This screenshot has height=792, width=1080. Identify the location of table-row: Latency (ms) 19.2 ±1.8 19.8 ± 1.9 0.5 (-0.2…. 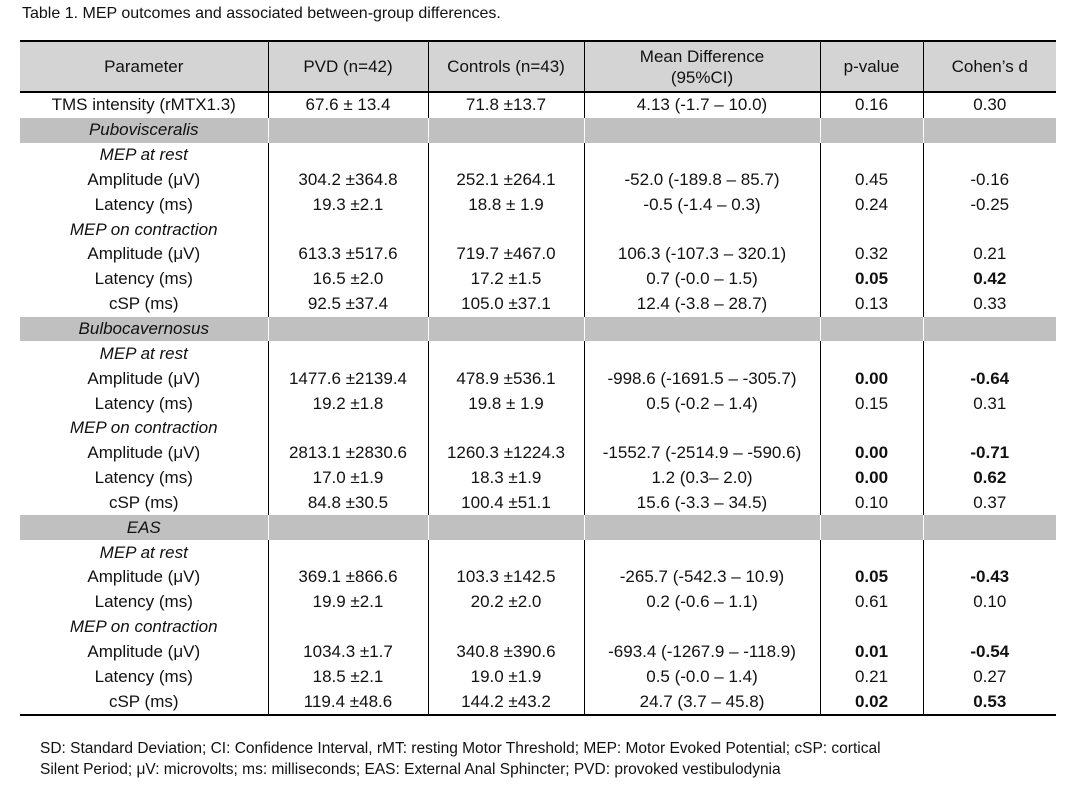
(538, 403).